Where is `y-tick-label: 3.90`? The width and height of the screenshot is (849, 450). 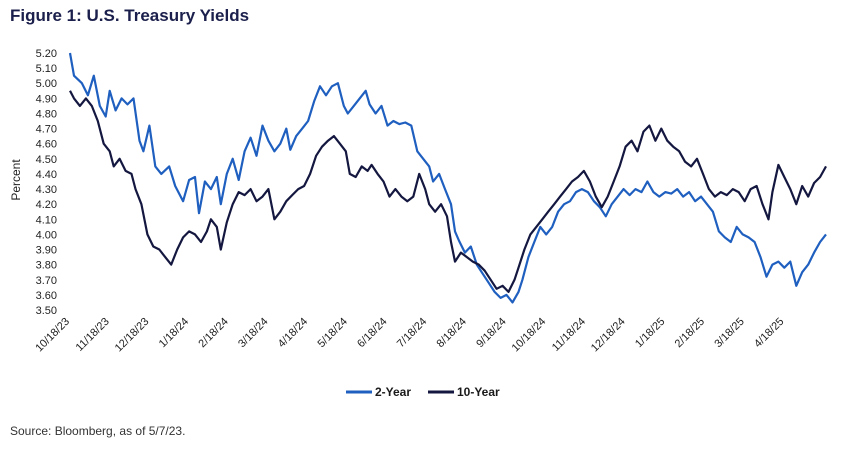
y-tick-label: 3.90 is located at coordinates (46, 251).